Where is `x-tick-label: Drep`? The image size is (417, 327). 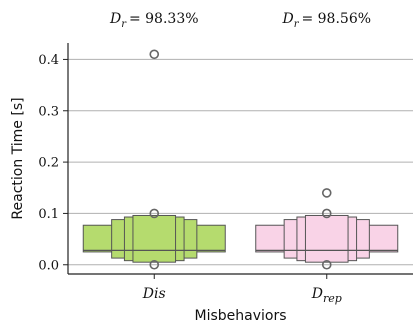
x-tick-label: Drep is located at coordinates (326, 295).